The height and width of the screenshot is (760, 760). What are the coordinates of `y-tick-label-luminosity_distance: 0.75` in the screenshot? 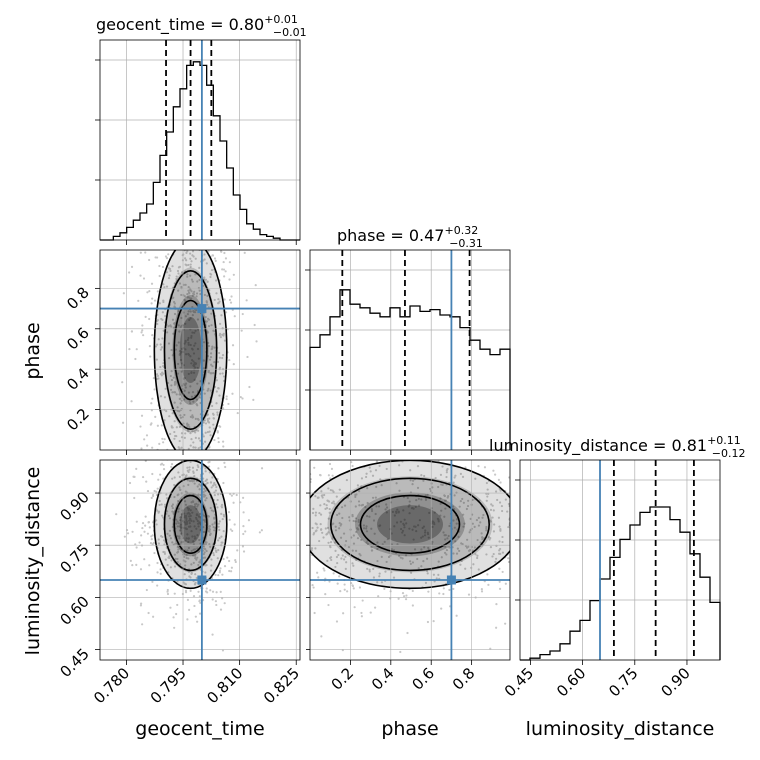 It's located at (74, 558).